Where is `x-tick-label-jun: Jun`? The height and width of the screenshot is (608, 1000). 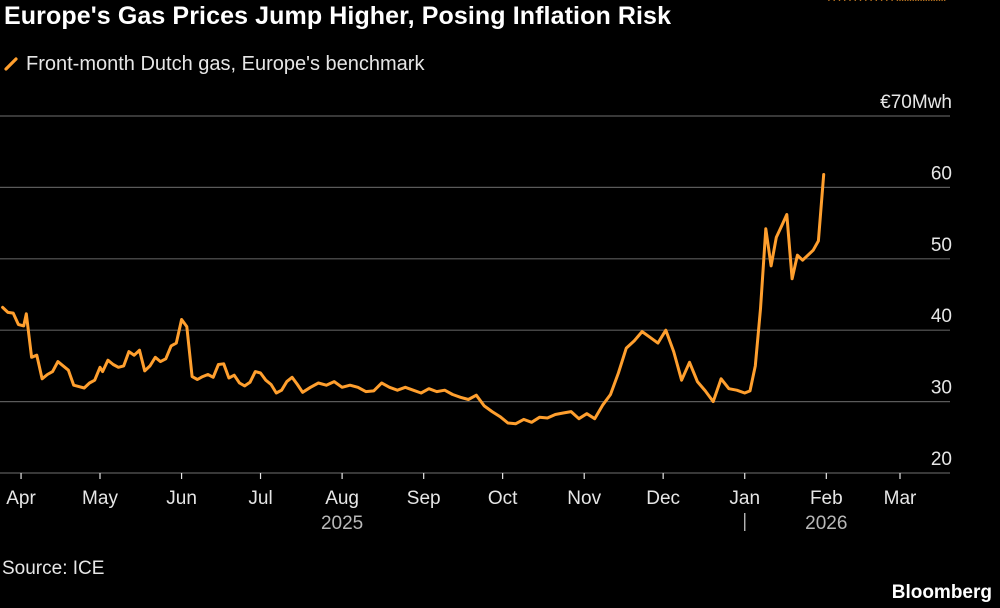 x-tick-label-jun: Jun is located at coordinates (181, 498).